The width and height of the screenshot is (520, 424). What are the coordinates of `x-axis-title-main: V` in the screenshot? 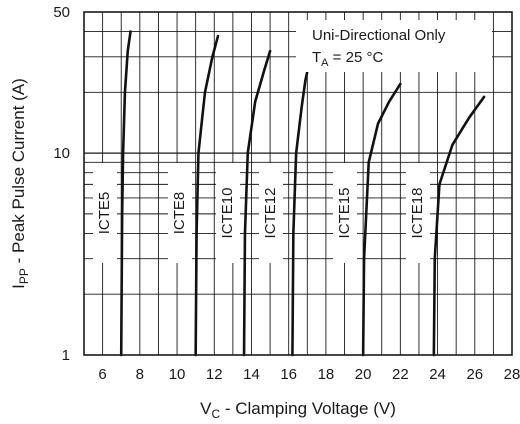 It's located at (206, 408).